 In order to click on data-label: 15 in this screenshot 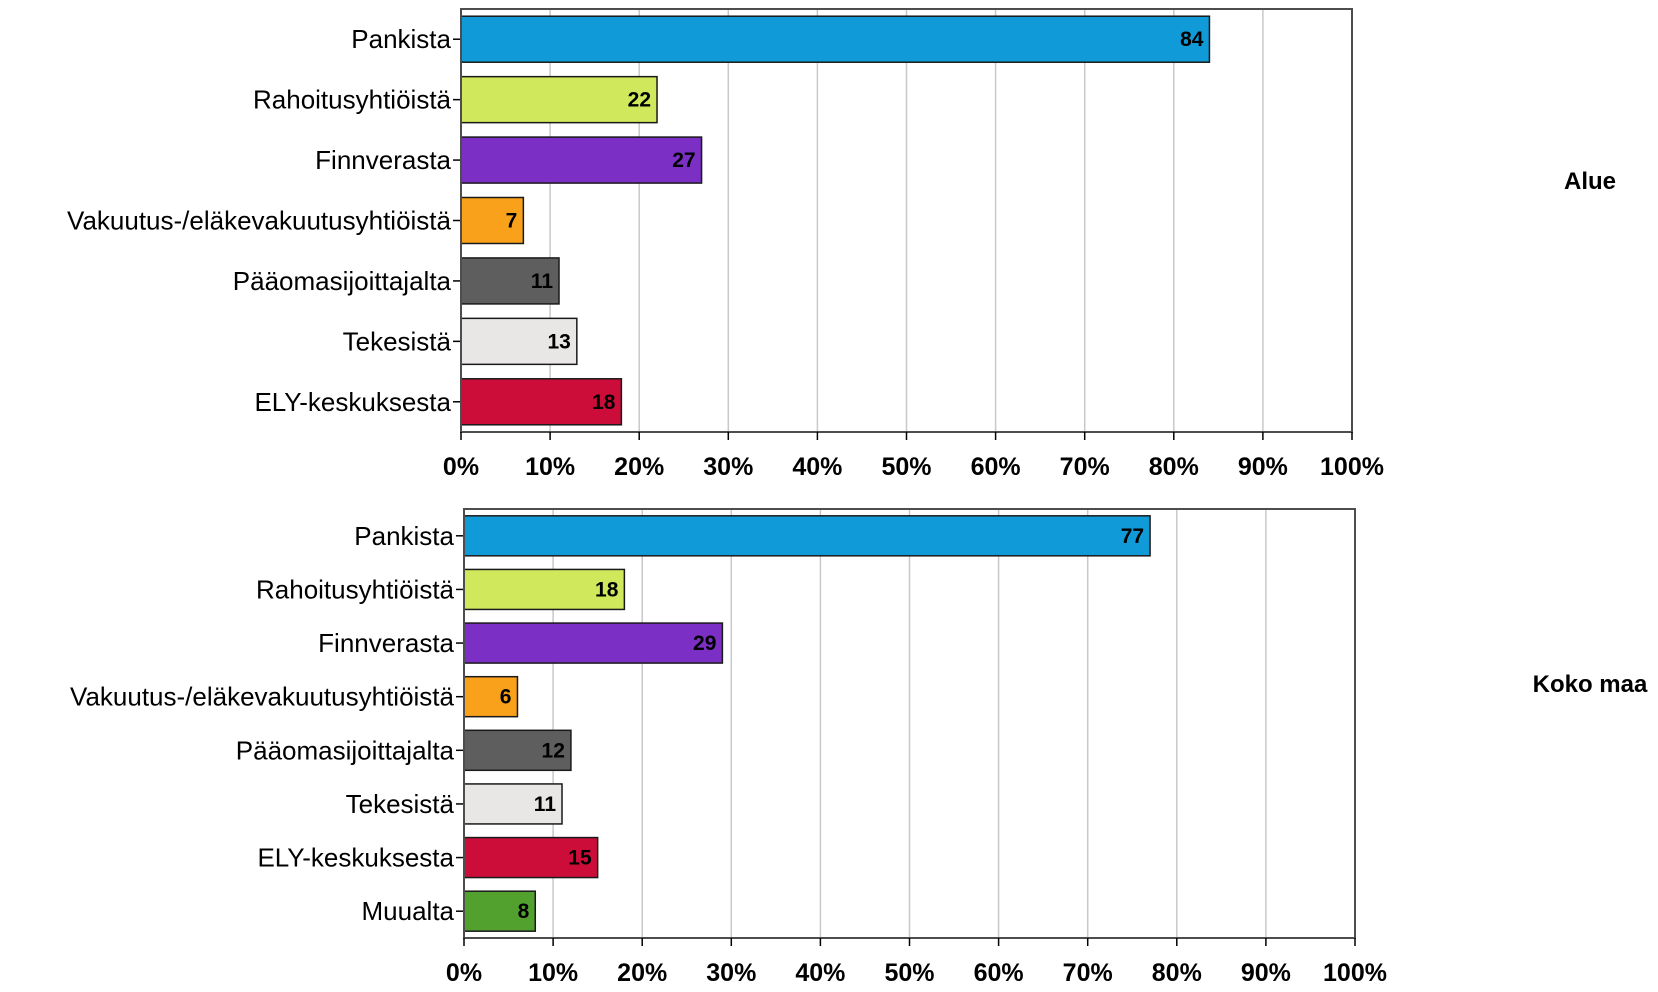, I will do `click(580, 858)`.